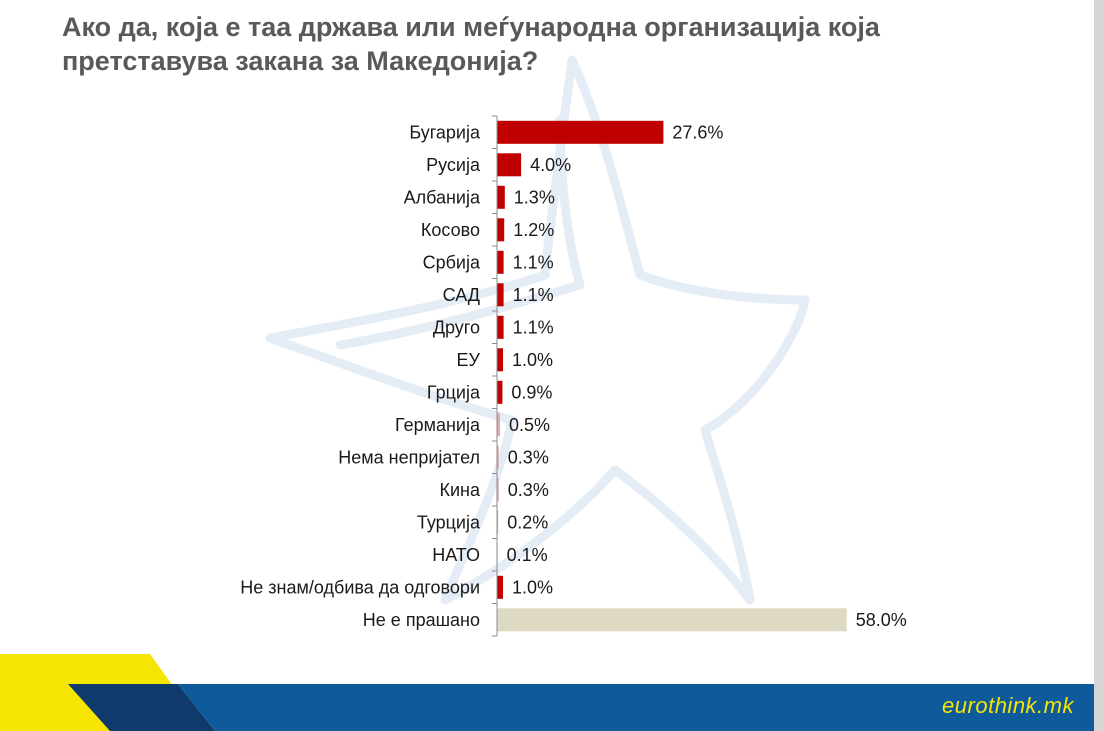 The image size is (1104, 731). What do you see at coordinates (141, 707) in the screenshot?
I see `footer-navy-stripe` at bounding box center [141, 707].